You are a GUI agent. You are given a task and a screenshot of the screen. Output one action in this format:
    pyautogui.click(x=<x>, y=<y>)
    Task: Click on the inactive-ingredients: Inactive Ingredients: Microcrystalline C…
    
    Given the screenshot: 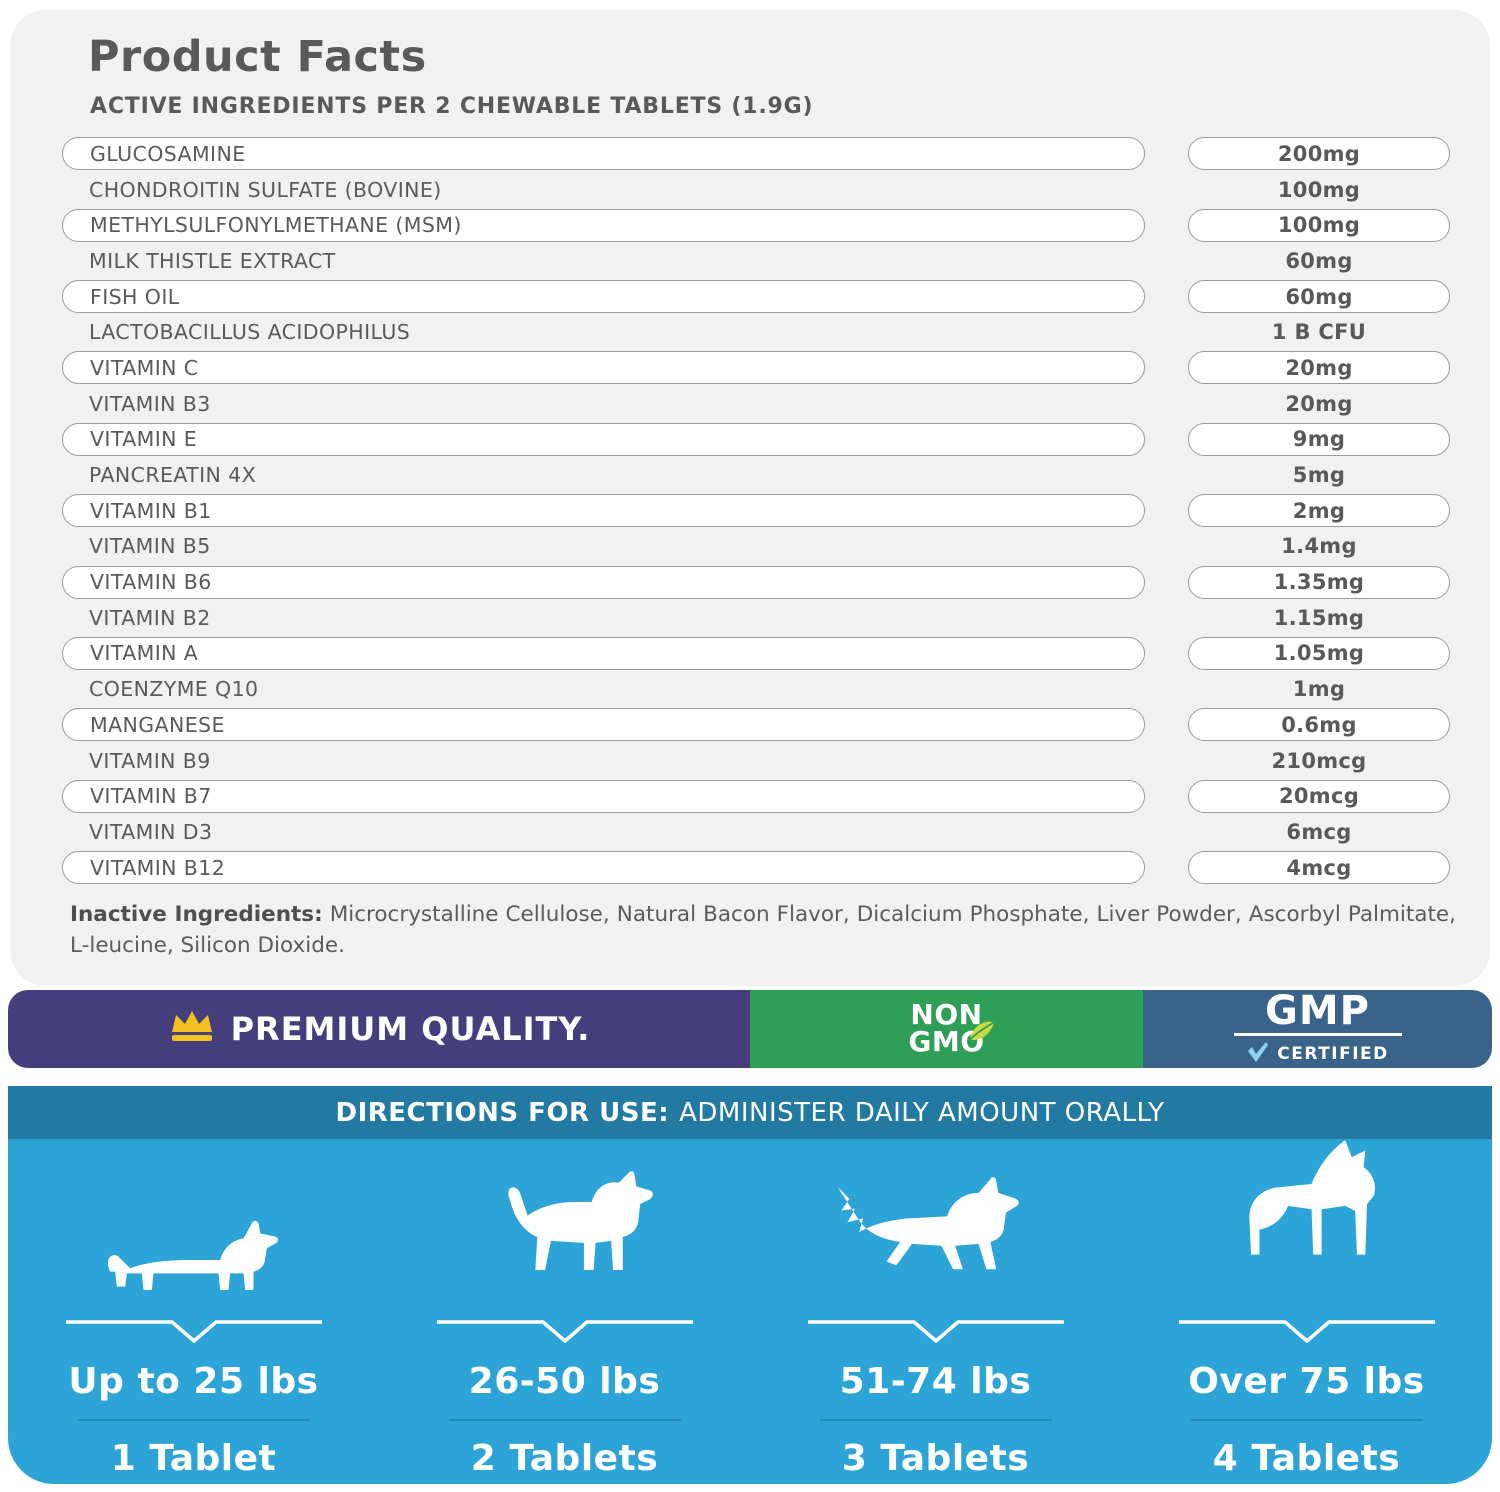 What is the action you would take?
    pyautogui.click(x=763, y=930)
    